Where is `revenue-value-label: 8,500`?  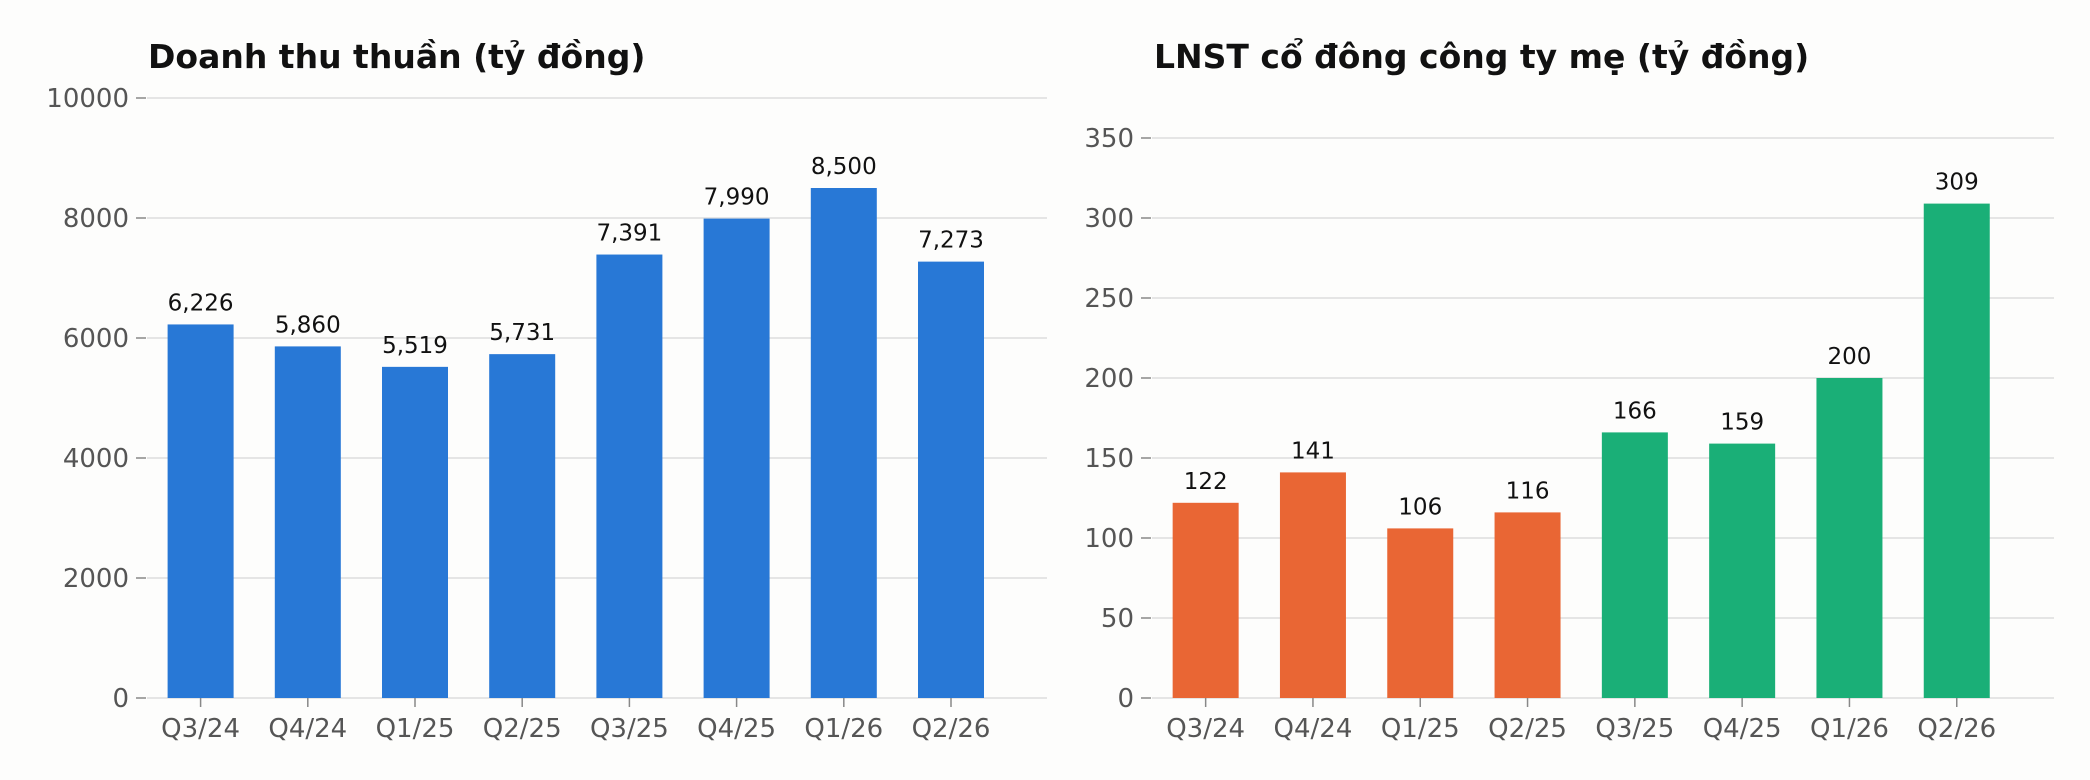 revenue-value-label: 8,500 is located at coordinates (844, 167).